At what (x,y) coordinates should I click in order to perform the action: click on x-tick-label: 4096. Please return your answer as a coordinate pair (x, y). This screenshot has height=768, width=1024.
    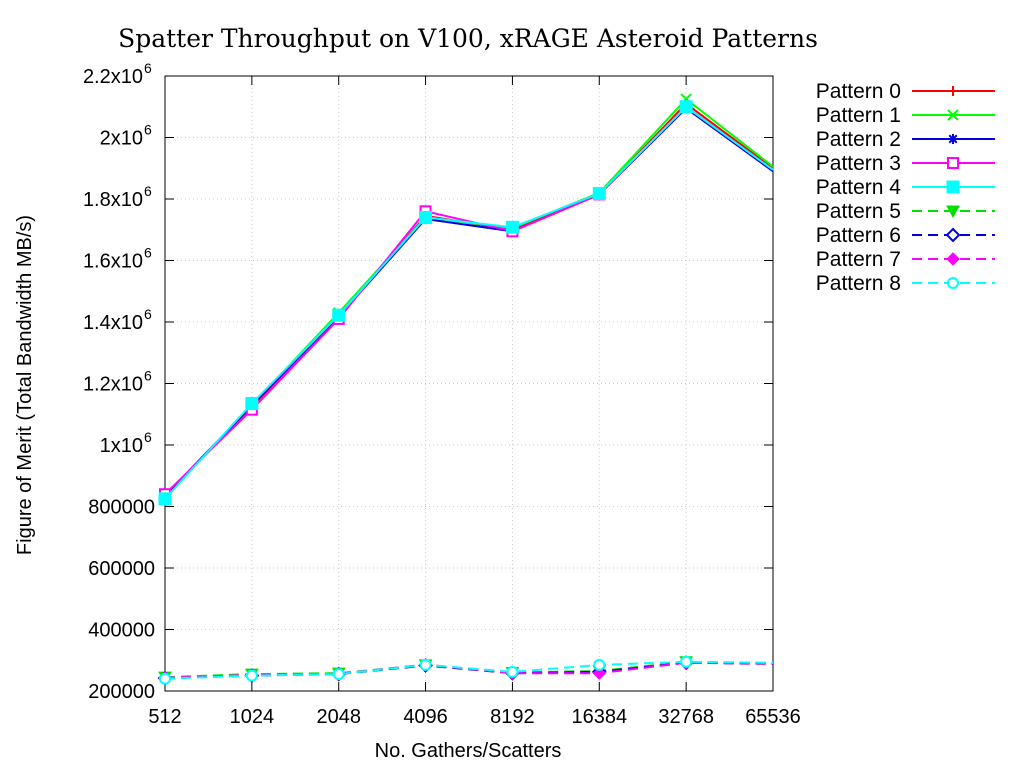
    Looking at the image, I should click on (425, 717).